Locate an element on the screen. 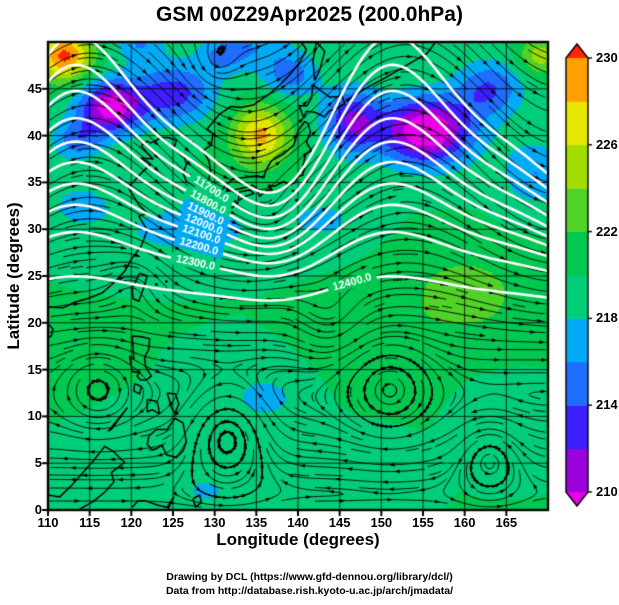 The image size is (619, 605). x-tick-label: 135 is located at coordinates (256, 522).